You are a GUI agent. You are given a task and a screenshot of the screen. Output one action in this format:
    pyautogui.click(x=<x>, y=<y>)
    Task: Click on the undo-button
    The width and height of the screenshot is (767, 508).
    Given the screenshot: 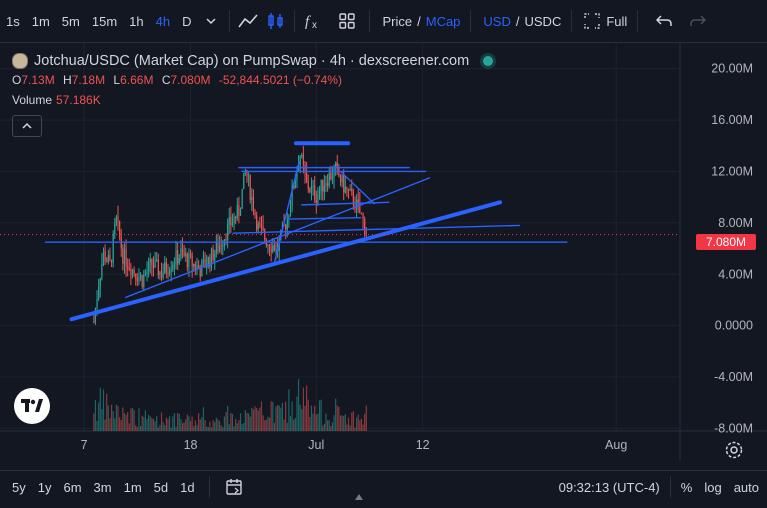 What is the action you would take?
    pyautogui.click(x=664, y=21)
    